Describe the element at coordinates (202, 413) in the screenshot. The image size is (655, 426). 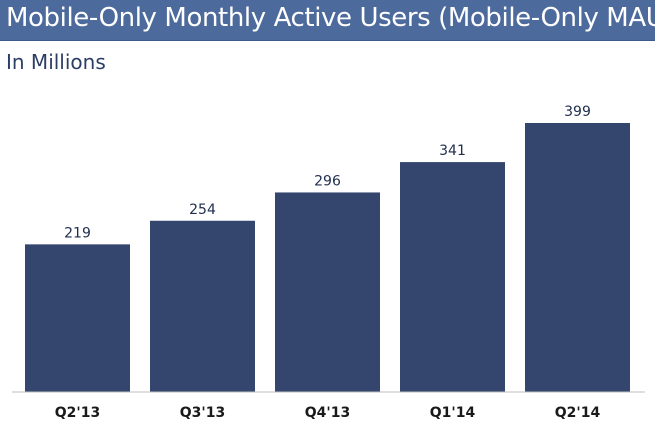
I see `category-label-1: Q3'13` at that location.